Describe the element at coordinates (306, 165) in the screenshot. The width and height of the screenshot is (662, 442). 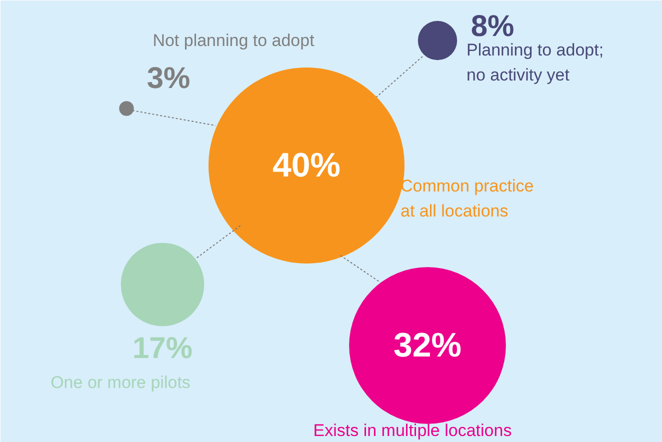
I see `data-label: 40%` at that location.